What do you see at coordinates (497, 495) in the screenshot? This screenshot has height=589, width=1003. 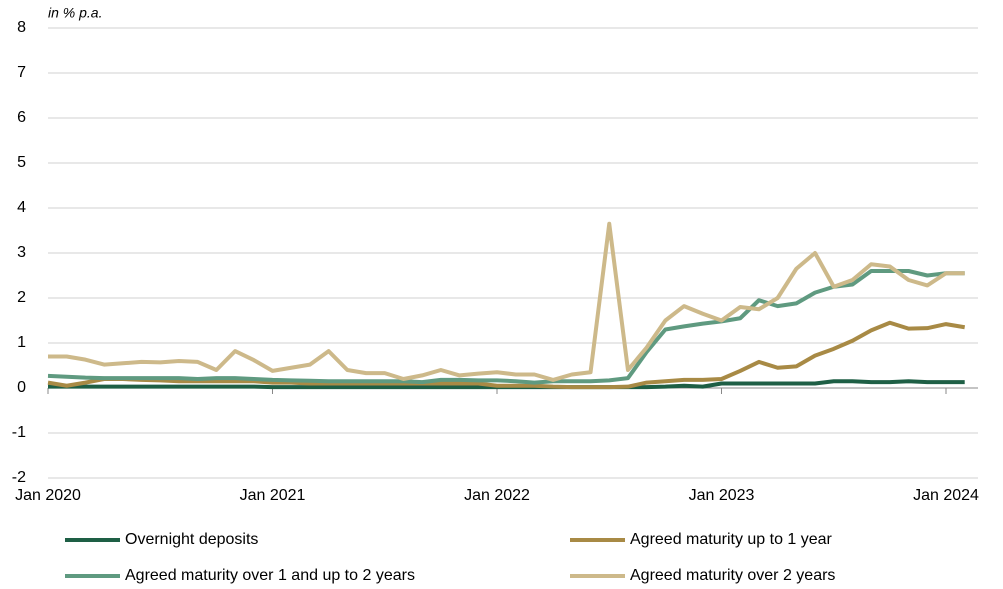 I see `x-tick-label: Jan 2022` at bounding box center [497, 495].